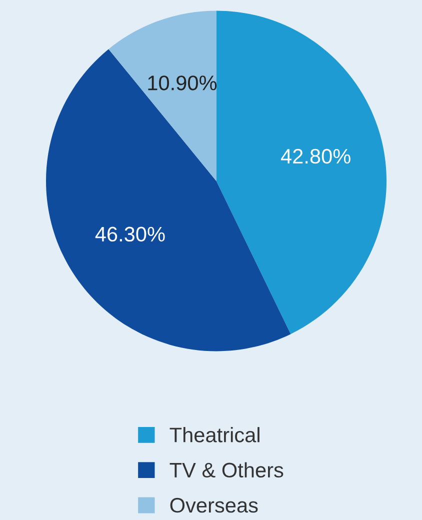  I want to click on data-label: 10.90%, so click(182, 83).